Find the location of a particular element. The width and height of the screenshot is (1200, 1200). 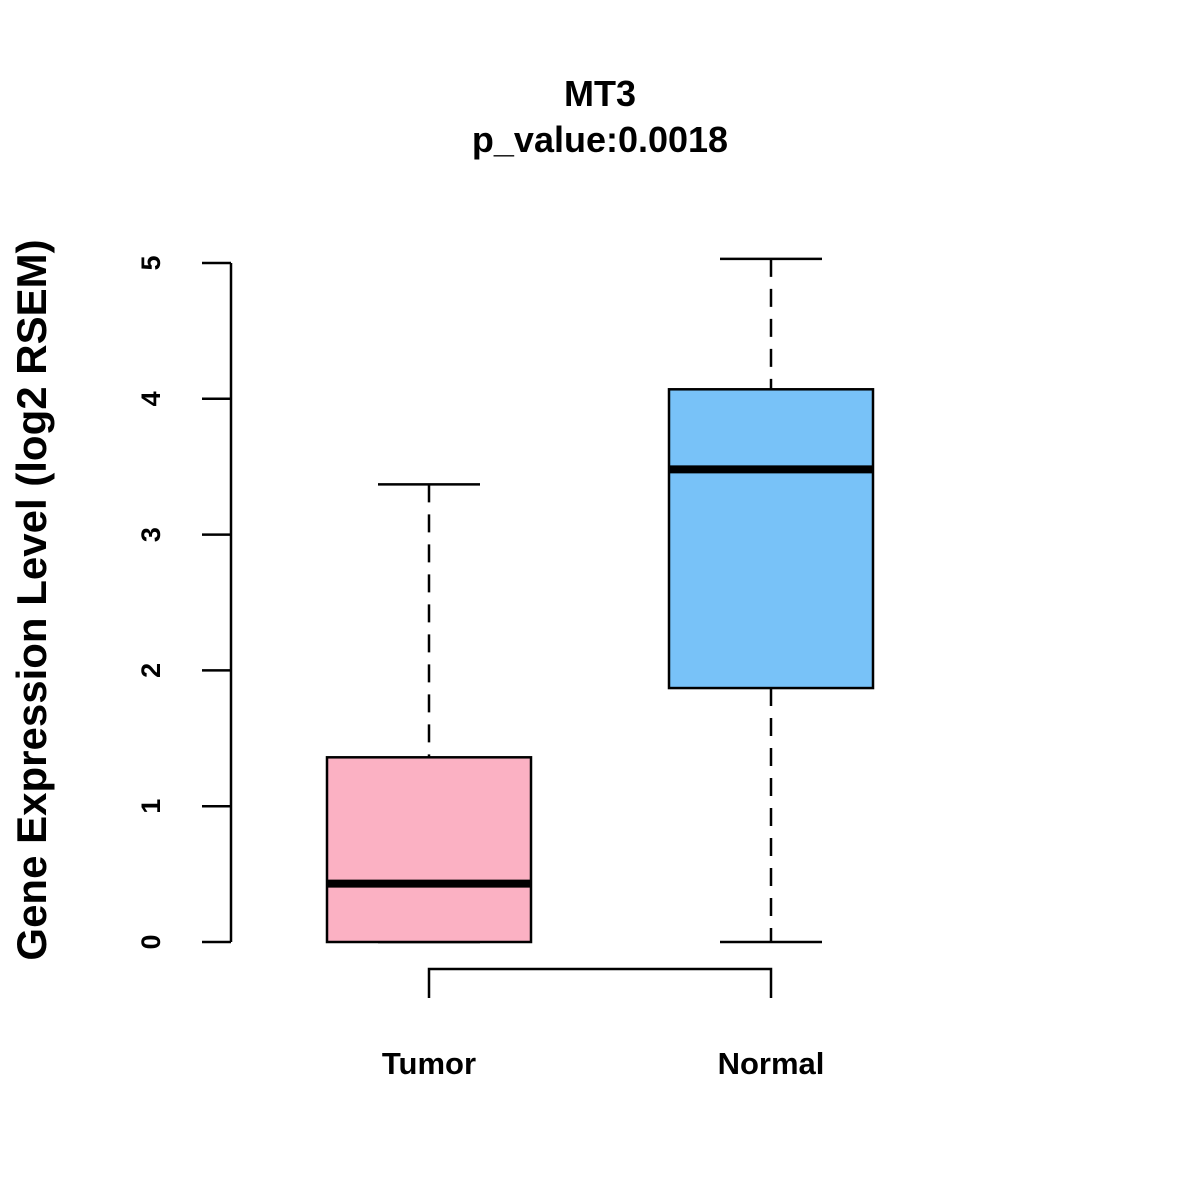

x-axis-labels: Tumor Normal is located at coordinates (603, 1063).